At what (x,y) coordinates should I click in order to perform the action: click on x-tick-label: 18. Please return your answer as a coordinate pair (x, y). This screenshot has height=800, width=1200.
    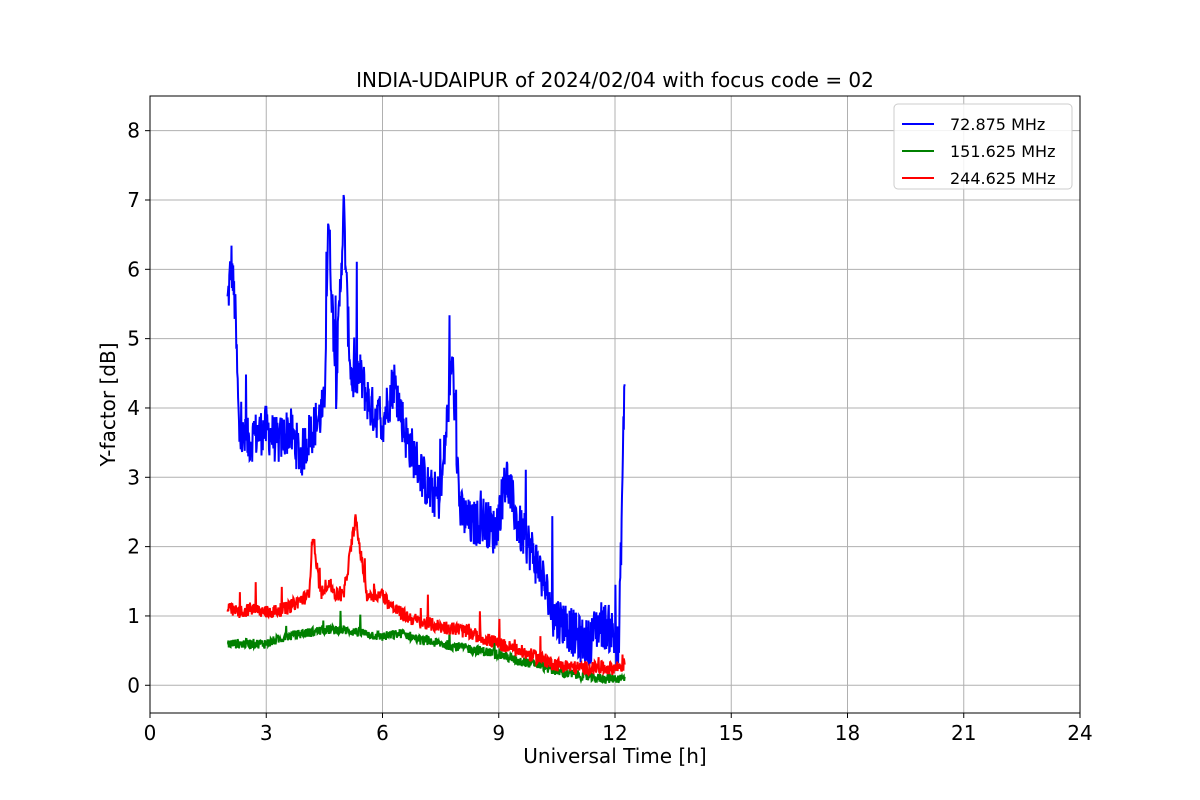
    Looking at the image, I should click on (847, 733).